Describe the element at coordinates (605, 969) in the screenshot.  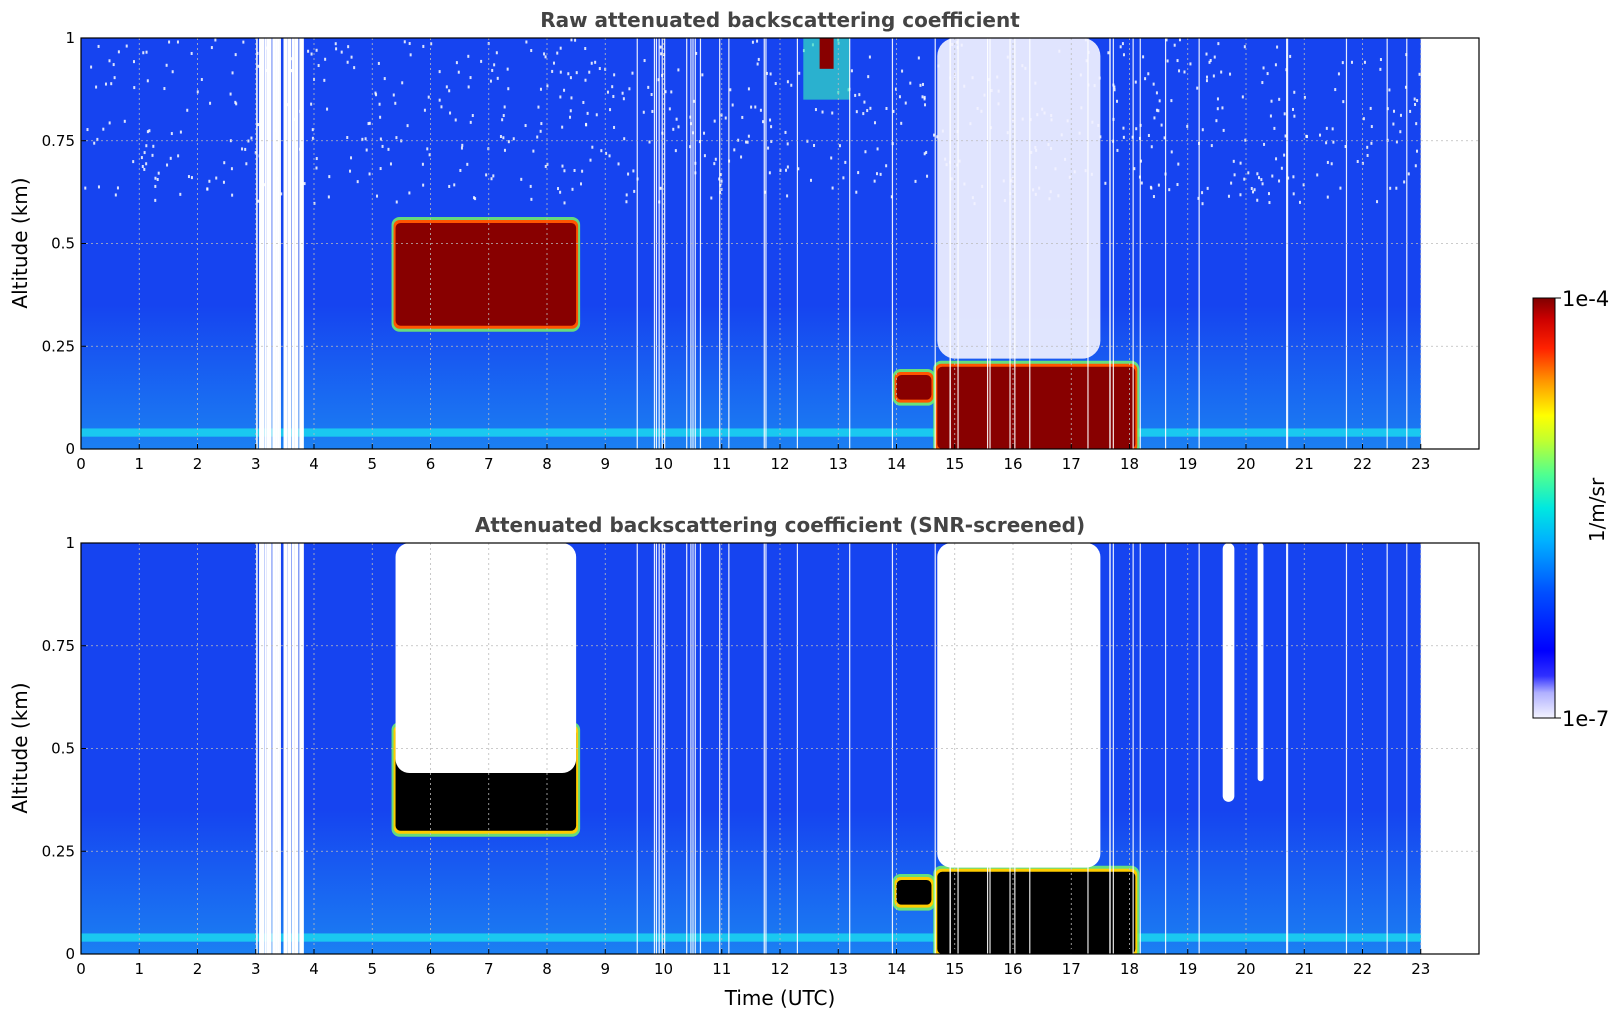
I see `x-tick-label: 9` at that location.